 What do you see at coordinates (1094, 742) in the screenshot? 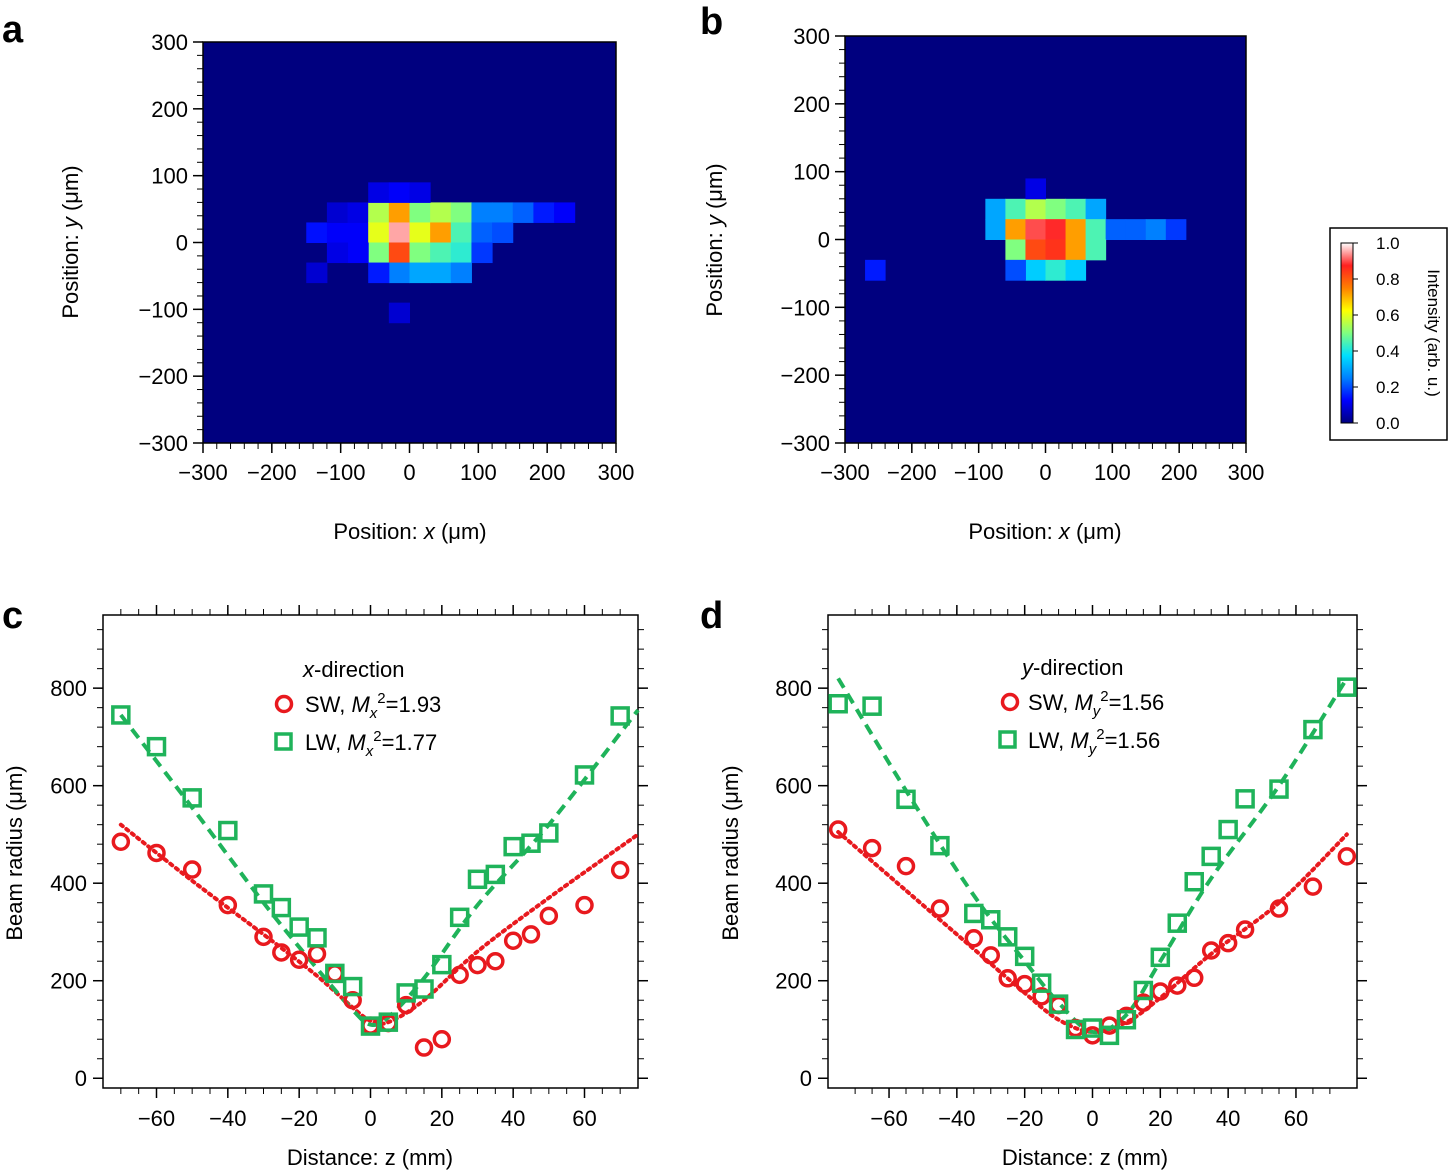
I see `legend-label-lw-d: LW, My2=1.56` at bounding box center [1094, 742].